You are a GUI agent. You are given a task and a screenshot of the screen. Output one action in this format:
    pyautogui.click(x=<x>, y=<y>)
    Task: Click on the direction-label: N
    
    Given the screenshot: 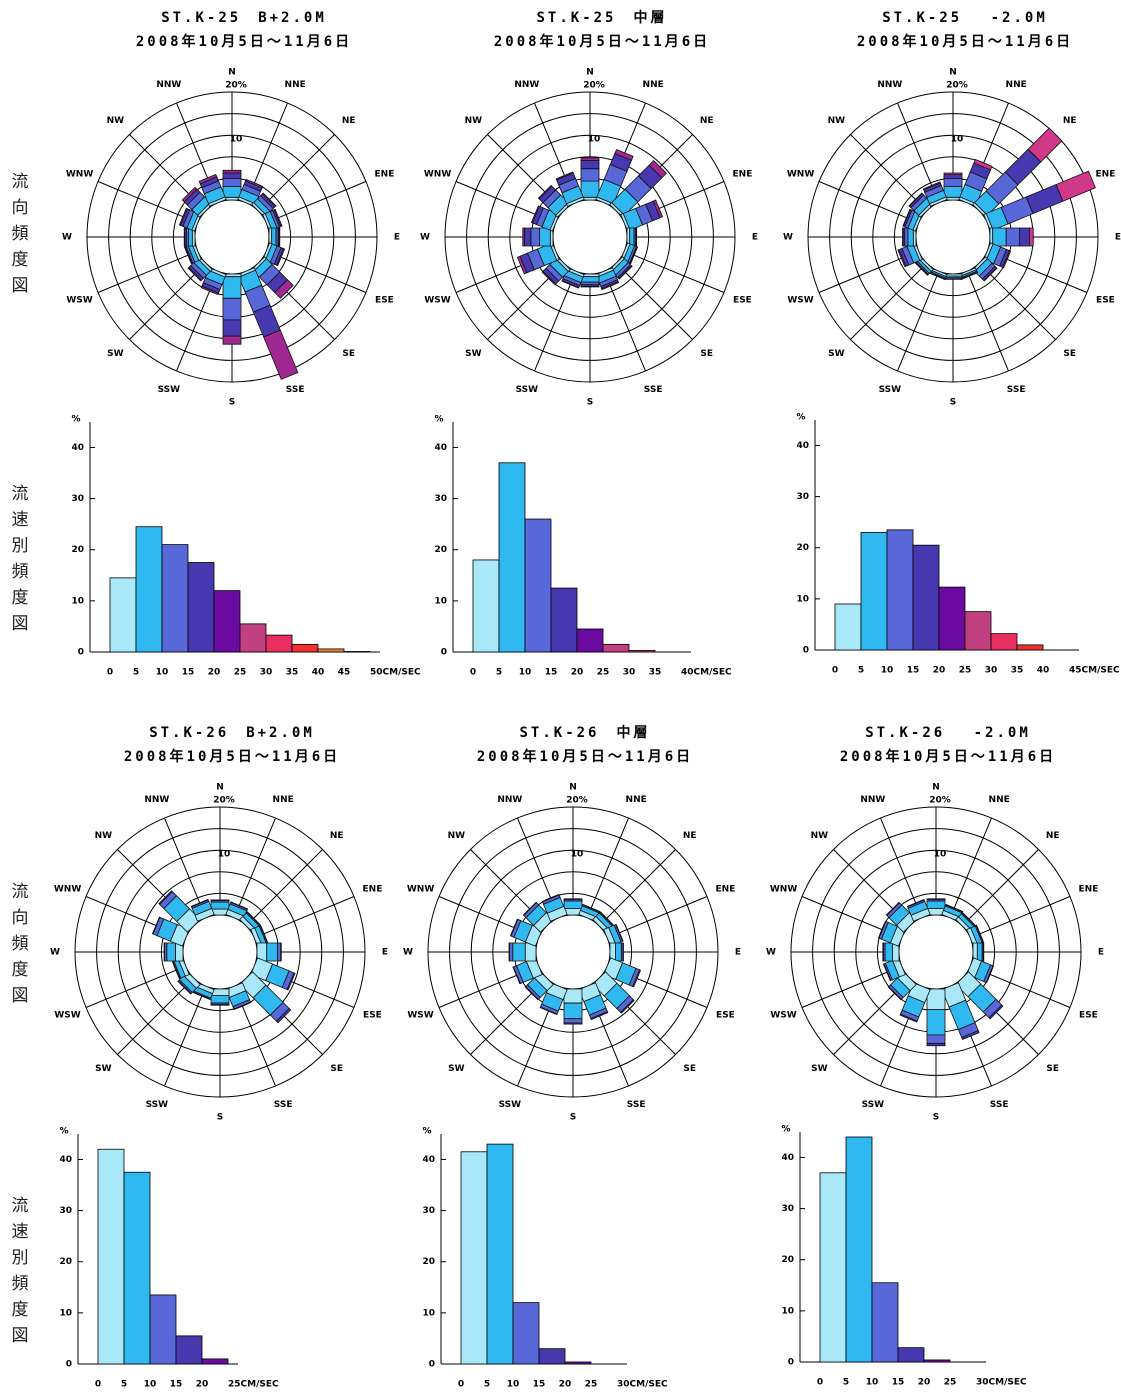 What is the action you would take?
    pyautogui.click(x=936, y=788)
    